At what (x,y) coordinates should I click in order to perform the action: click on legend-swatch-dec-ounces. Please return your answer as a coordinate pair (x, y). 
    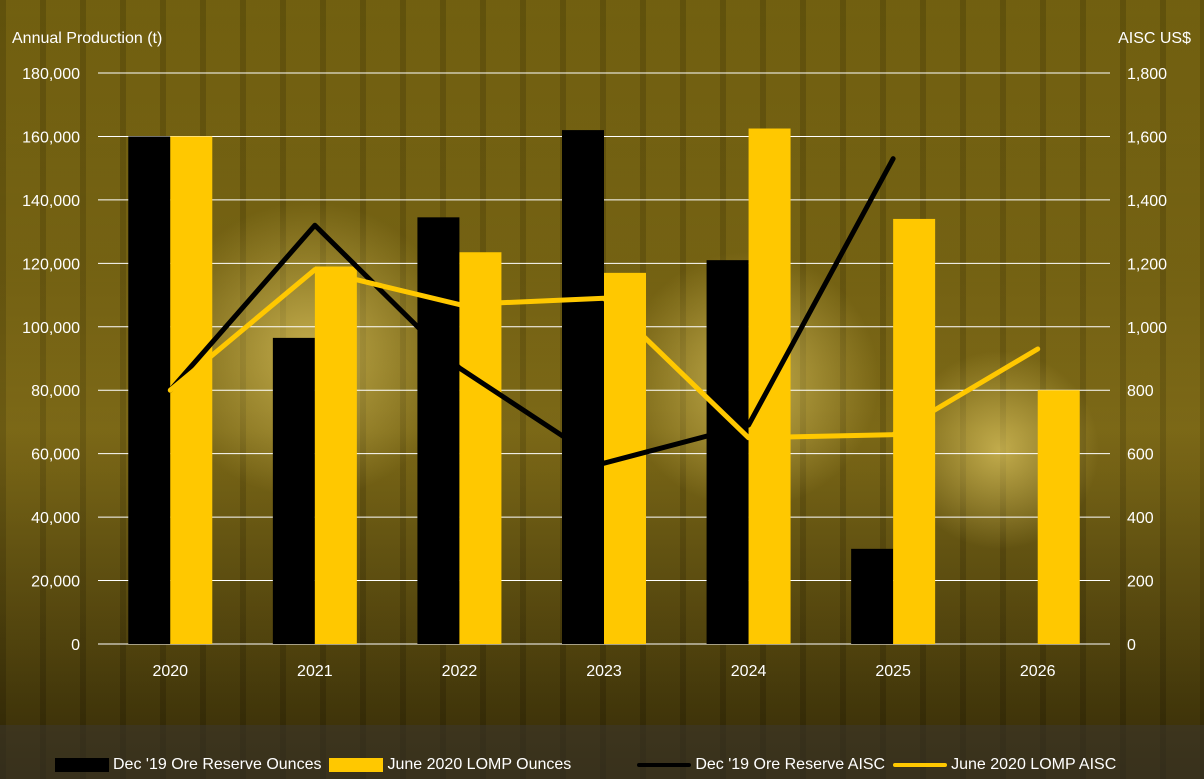
    Looking at the image, I should click on (82, 765).